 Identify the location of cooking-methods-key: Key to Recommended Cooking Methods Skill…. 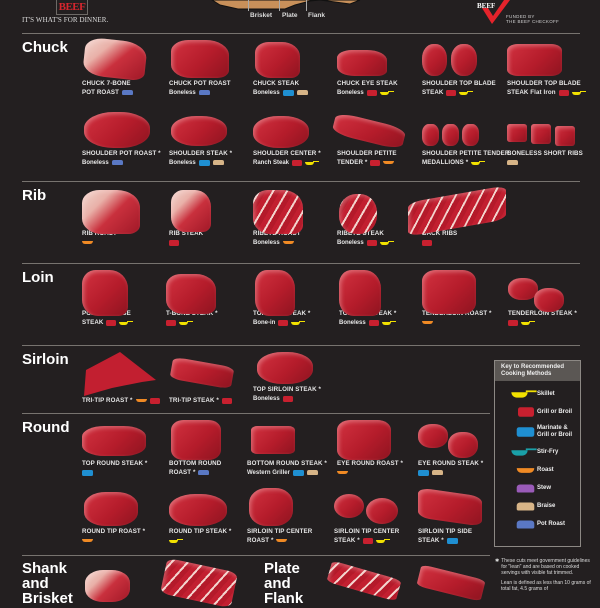
(537, 453).